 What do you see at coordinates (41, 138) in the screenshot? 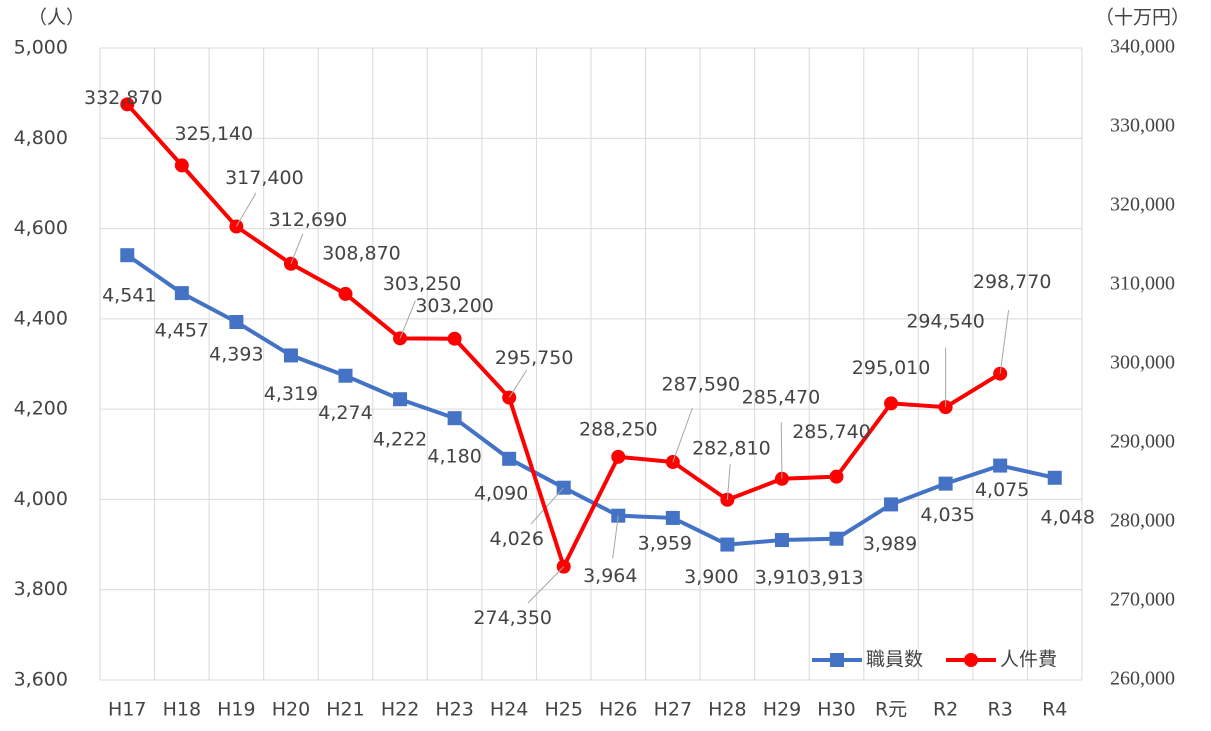
I see `y-tick-label: 4,800` at bounding box center [41, 138].